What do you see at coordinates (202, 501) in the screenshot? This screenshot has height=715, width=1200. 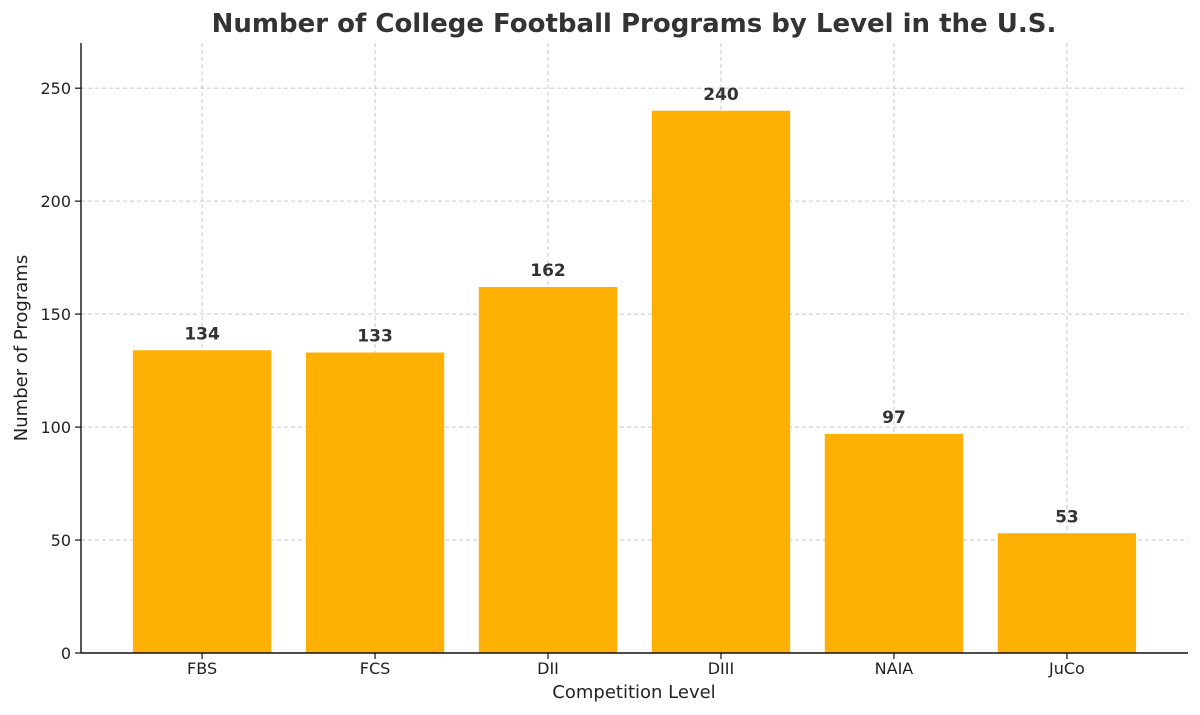 I see `bar-fbs` at bounding box center [202, 501].